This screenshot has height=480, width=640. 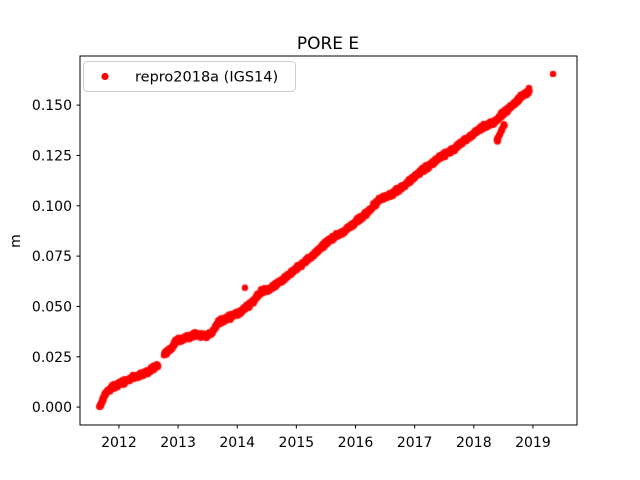 What do you see at coordinates (52, 408) in the screenshot?
I see `y-tick-label-0.000: 0.000` at bounding box center [52, 408].